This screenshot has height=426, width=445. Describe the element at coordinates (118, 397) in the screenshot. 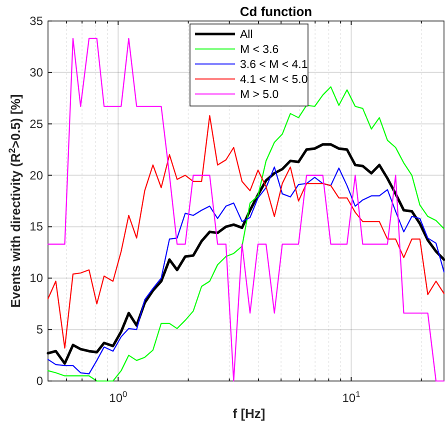

I see `x-tick-label: 10$^{0}$` at that location.